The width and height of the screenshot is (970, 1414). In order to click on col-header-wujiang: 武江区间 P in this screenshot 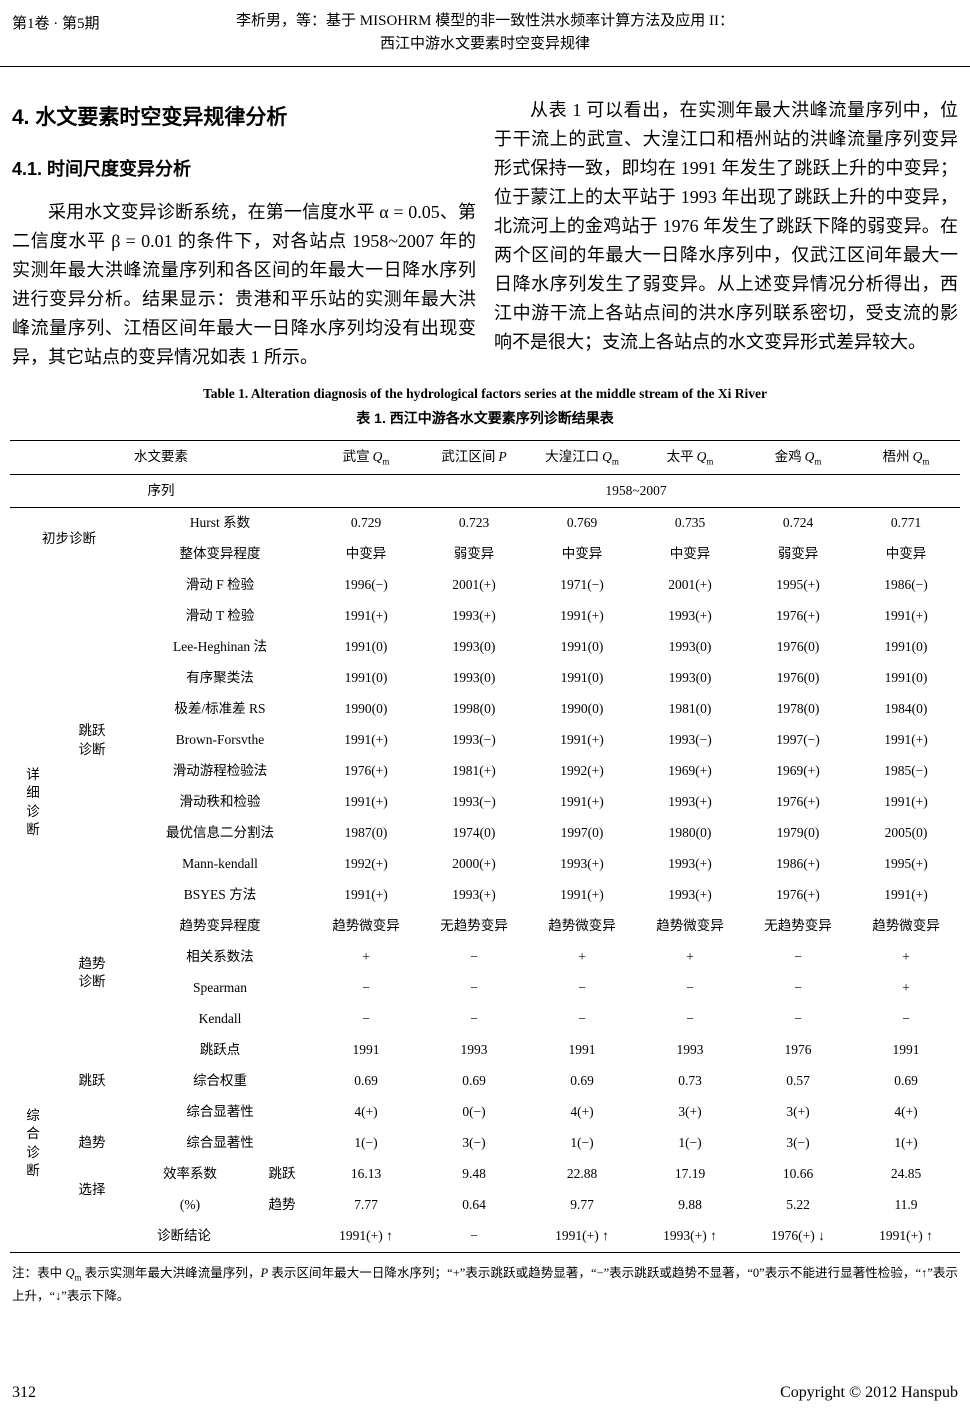, I will do `click(474, 457)`.